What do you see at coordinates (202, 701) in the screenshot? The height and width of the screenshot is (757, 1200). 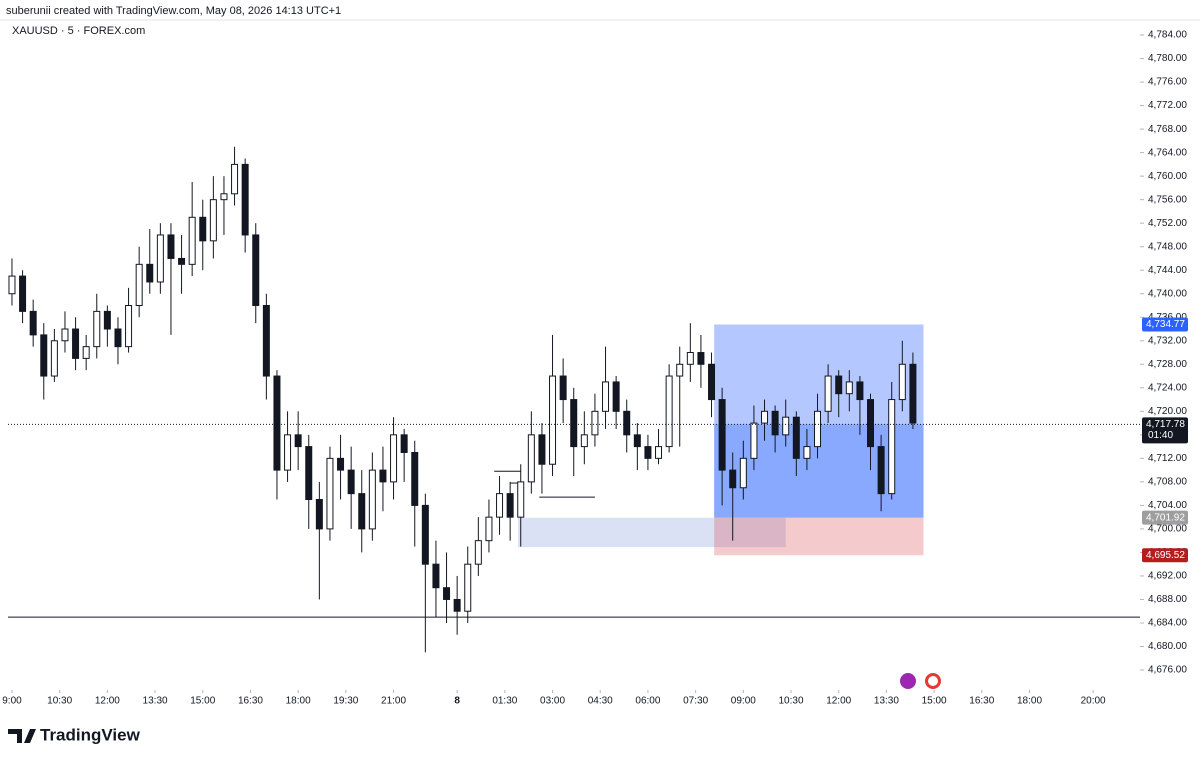 I see `x-tick-label: 15:00` at bounding box center [202, 701].